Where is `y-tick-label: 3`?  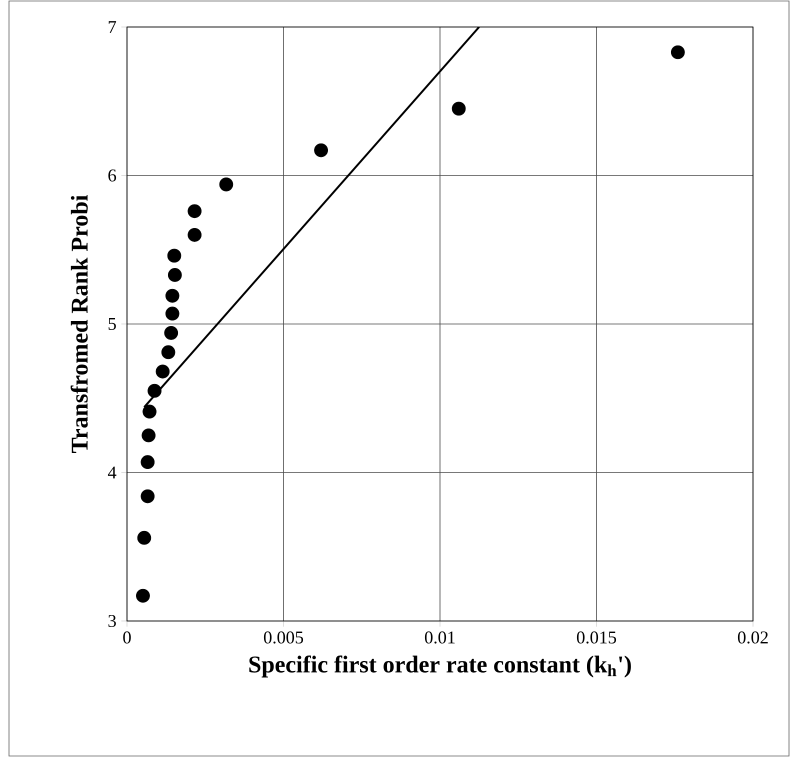 y-tick-label: 3 is located at coordinates (112, 621).